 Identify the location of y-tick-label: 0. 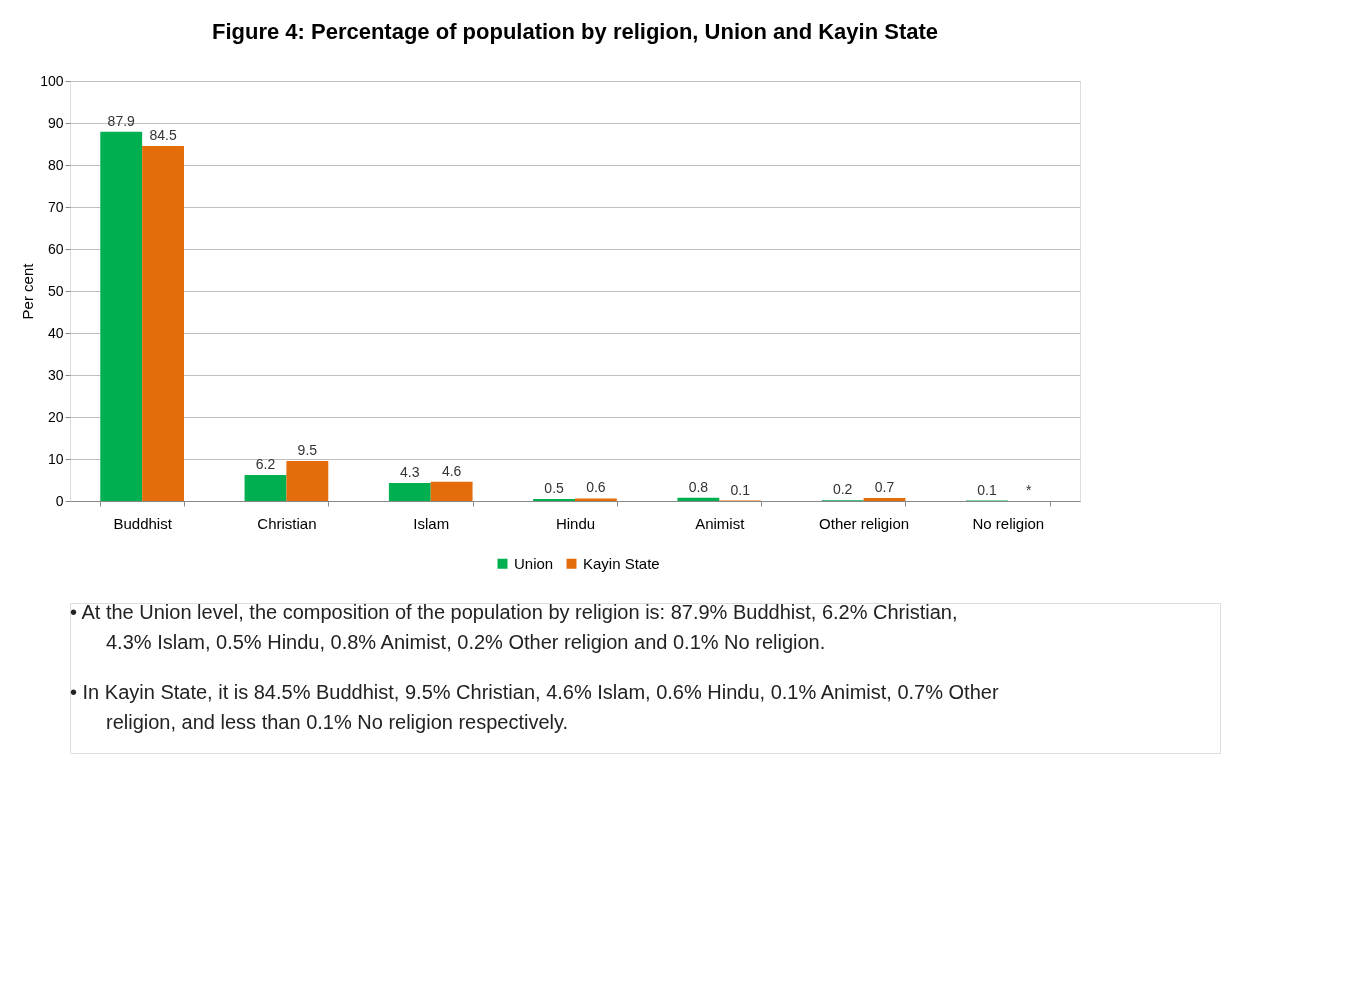
(59, 500).